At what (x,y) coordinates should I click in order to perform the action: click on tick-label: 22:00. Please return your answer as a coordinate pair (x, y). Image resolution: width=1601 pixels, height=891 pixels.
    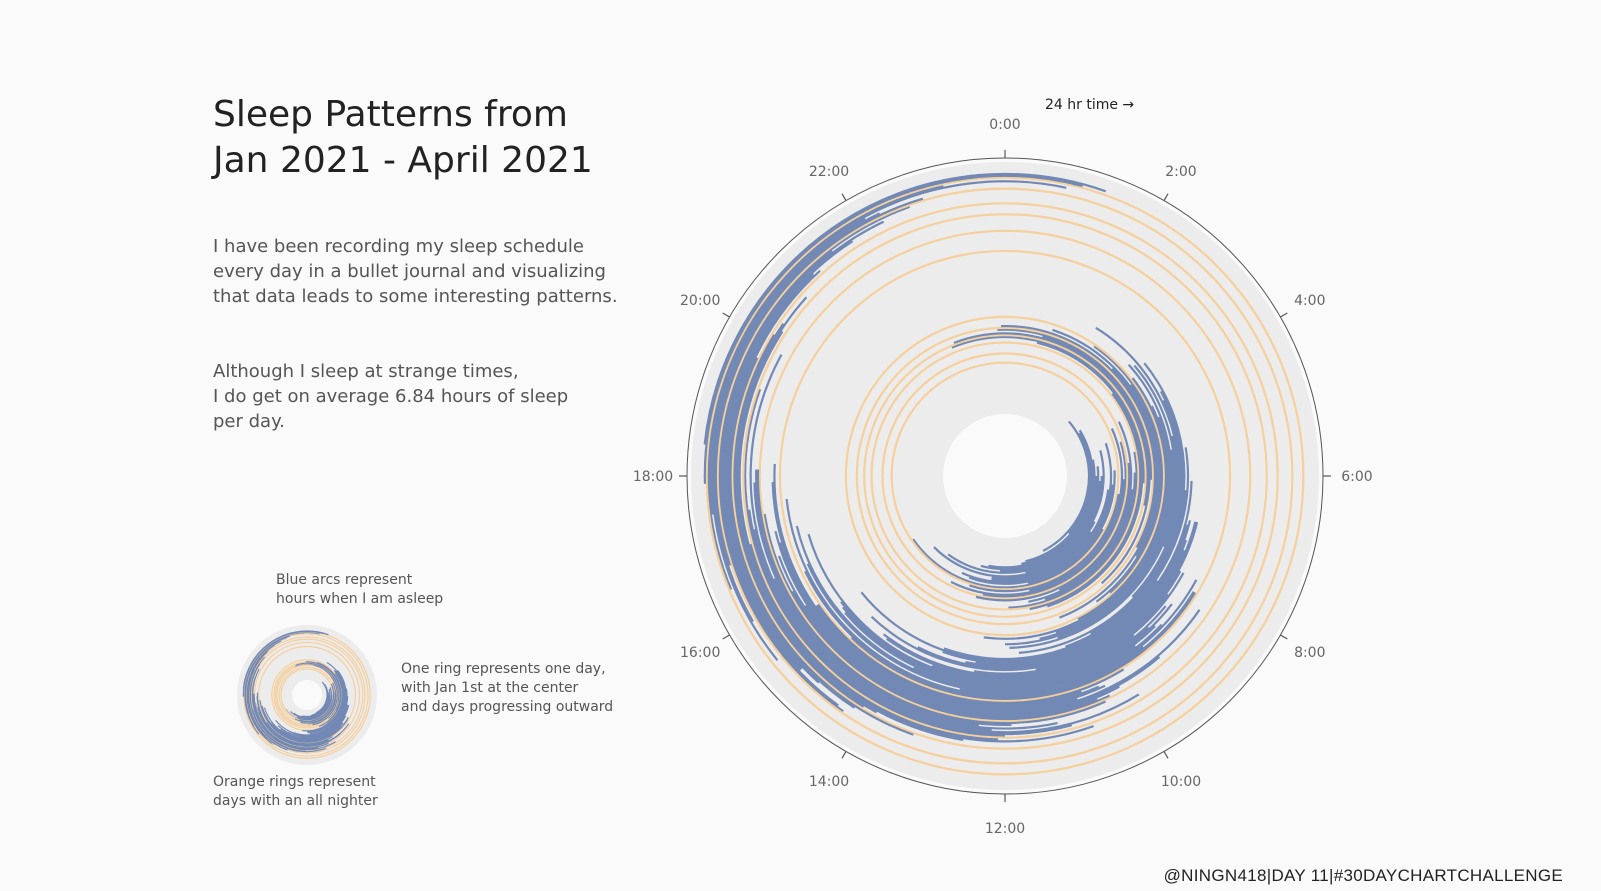
    Looking at the image, I should click on (829, 172).